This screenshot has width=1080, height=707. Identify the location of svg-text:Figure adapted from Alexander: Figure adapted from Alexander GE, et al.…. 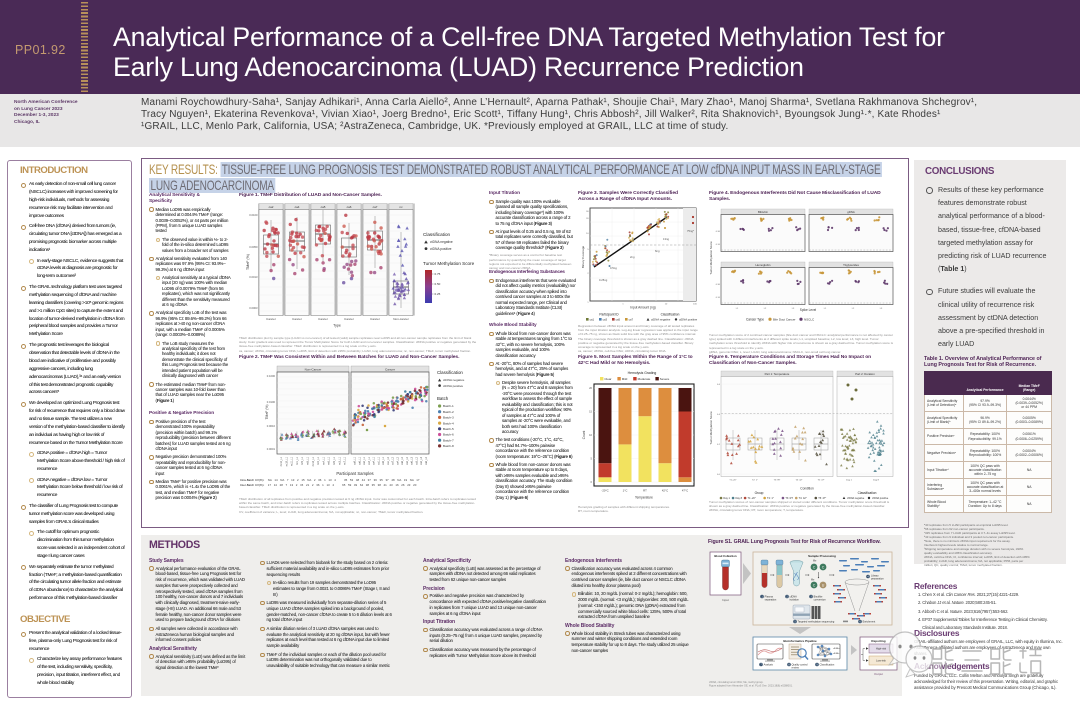
(751, 686).